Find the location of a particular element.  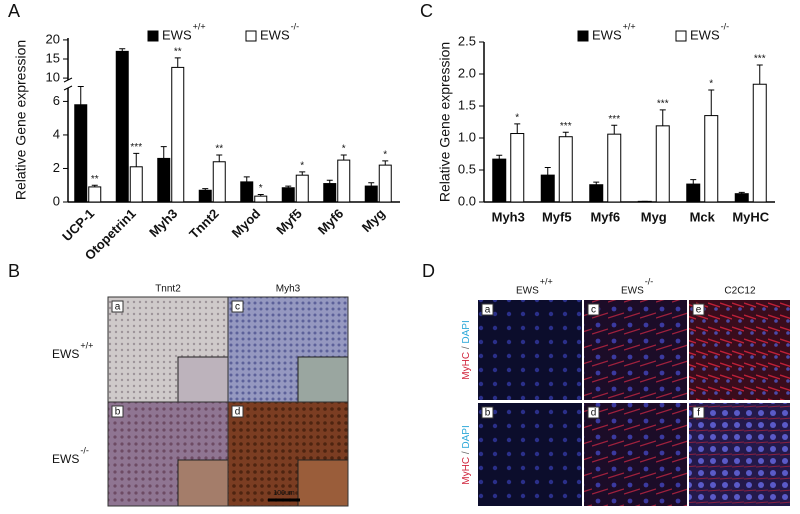

micrograph-grid-b is located at coordinates (228, 401).